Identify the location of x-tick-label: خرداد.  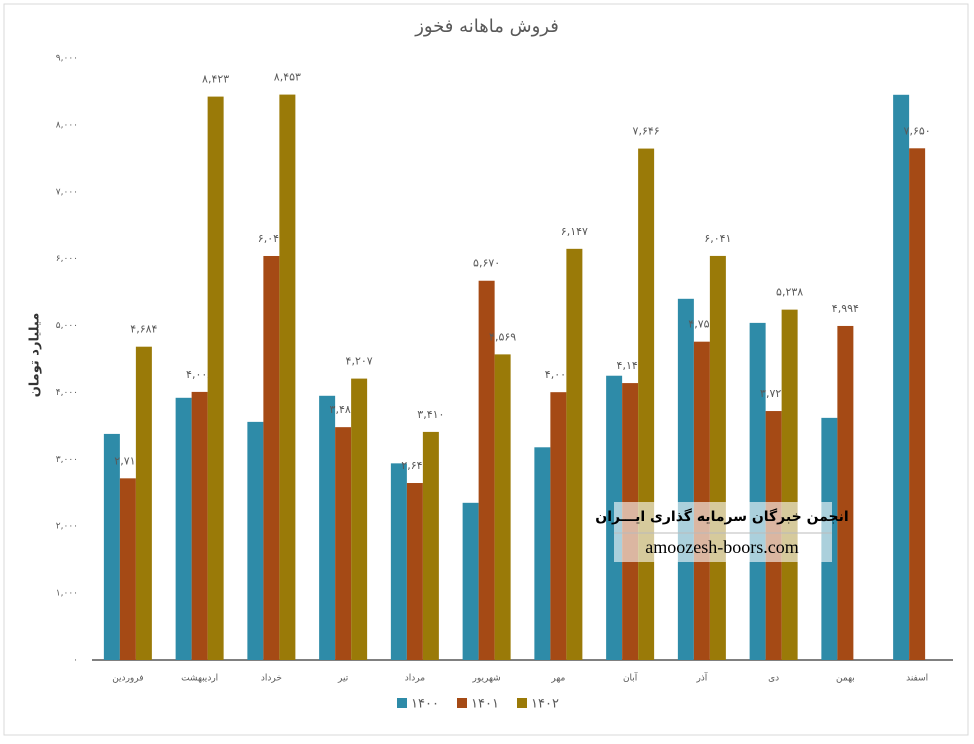
(271, 679).